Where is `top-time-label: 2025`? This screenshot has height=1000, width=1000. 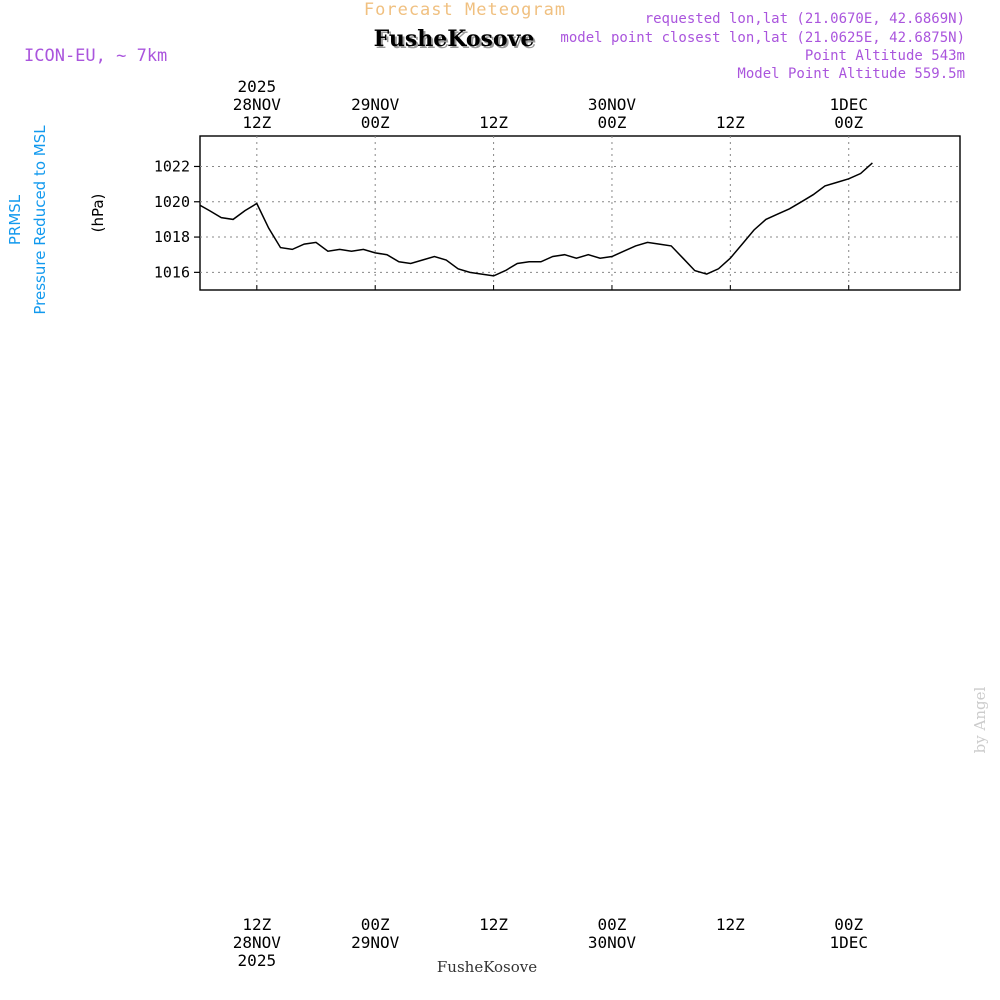 top-time-label: 2025 is located at coordinates (257, 86).